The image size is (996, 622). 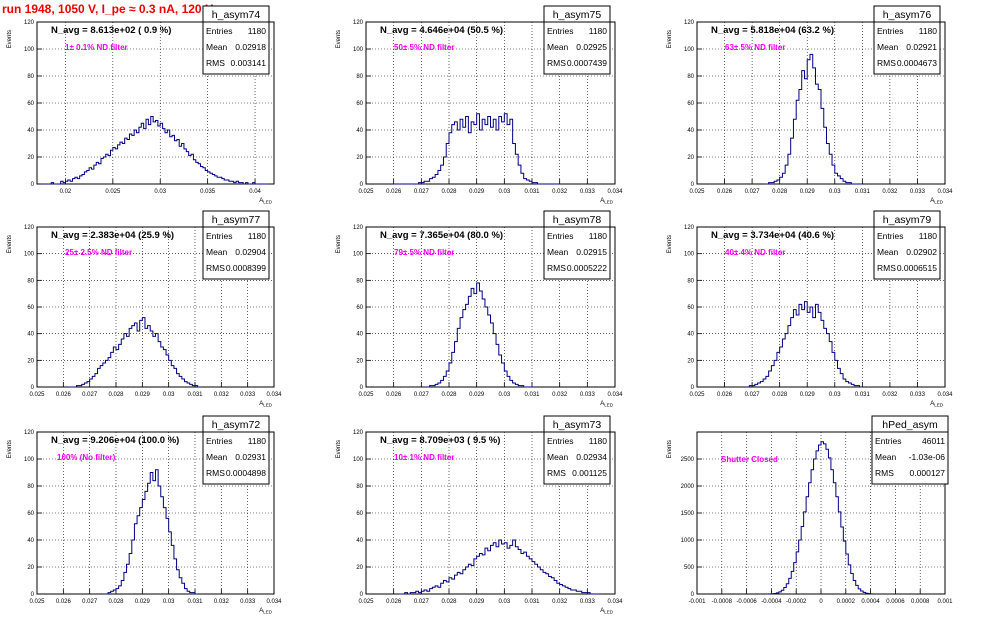 What do you see at coordinates (499, 567) in the screenshot?
I see `histogram-h_asym73` at bounding box center [499, 567].